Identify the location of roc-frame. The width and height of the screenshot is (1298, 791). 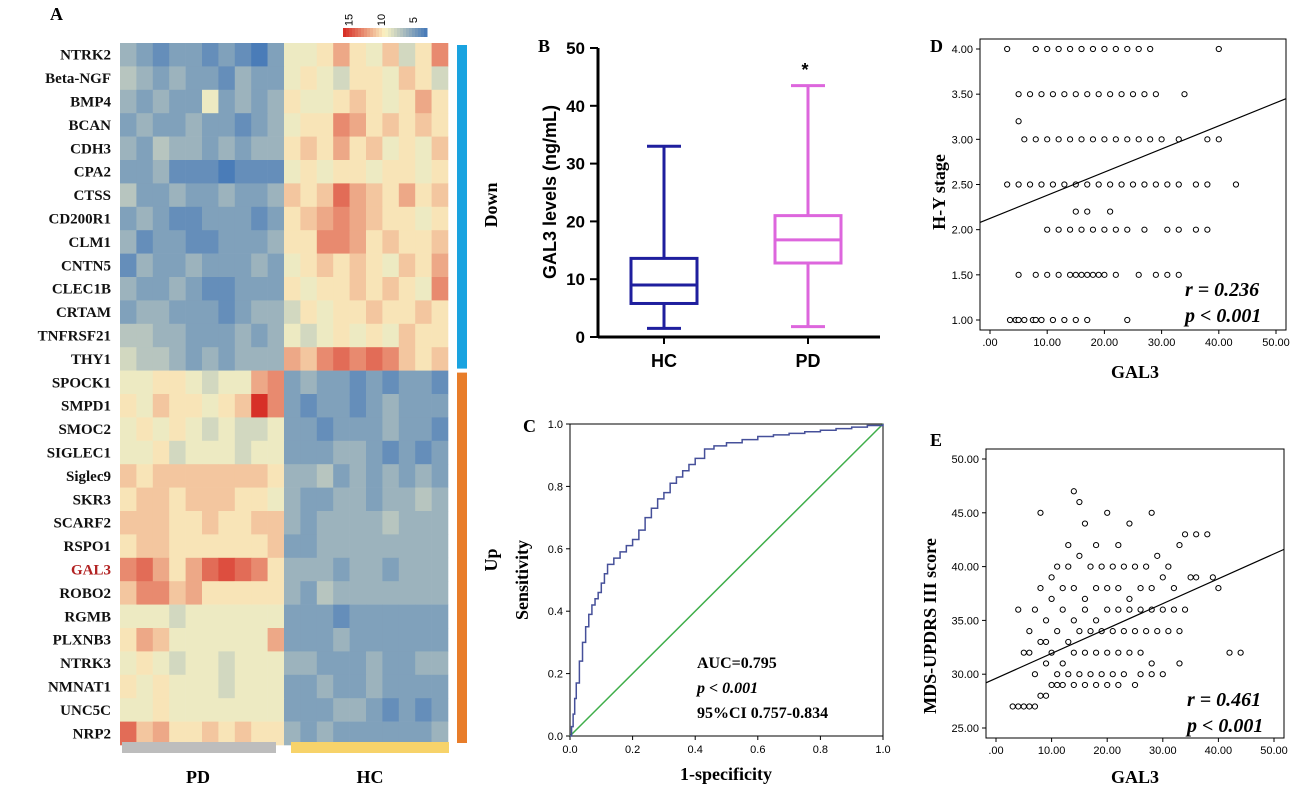
(726, 580).